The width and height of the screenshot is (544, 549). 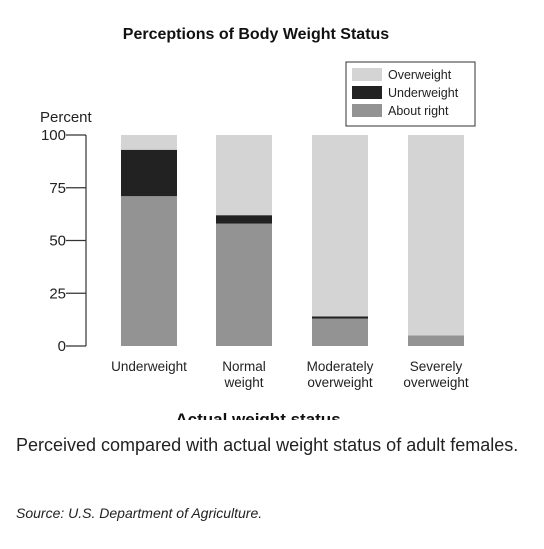 What do you see at coordinates (436, 374) in the screenshot?
I see `x-category-label: Severely overweight` at bounding box center [436, 374].